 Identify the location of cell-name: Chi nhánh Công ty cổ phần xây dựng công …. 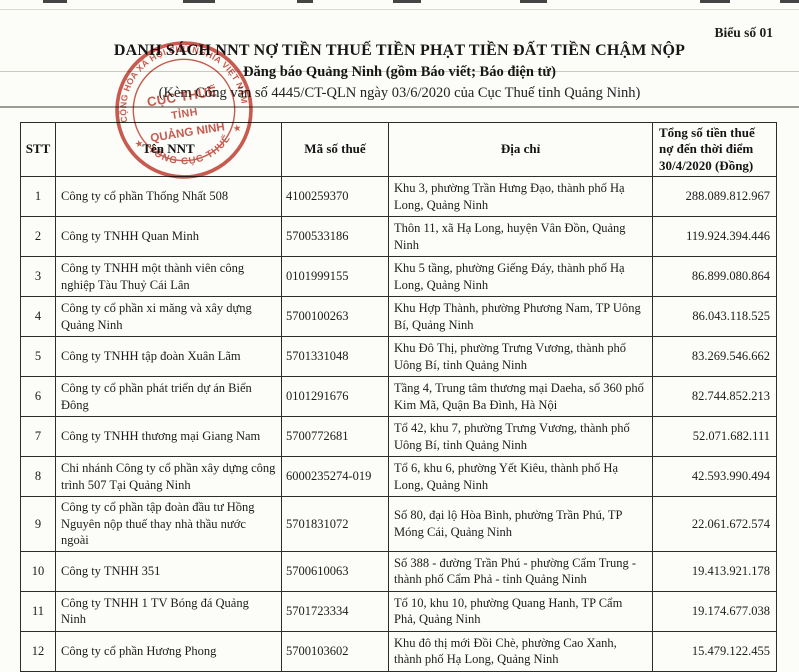
(168, 476).